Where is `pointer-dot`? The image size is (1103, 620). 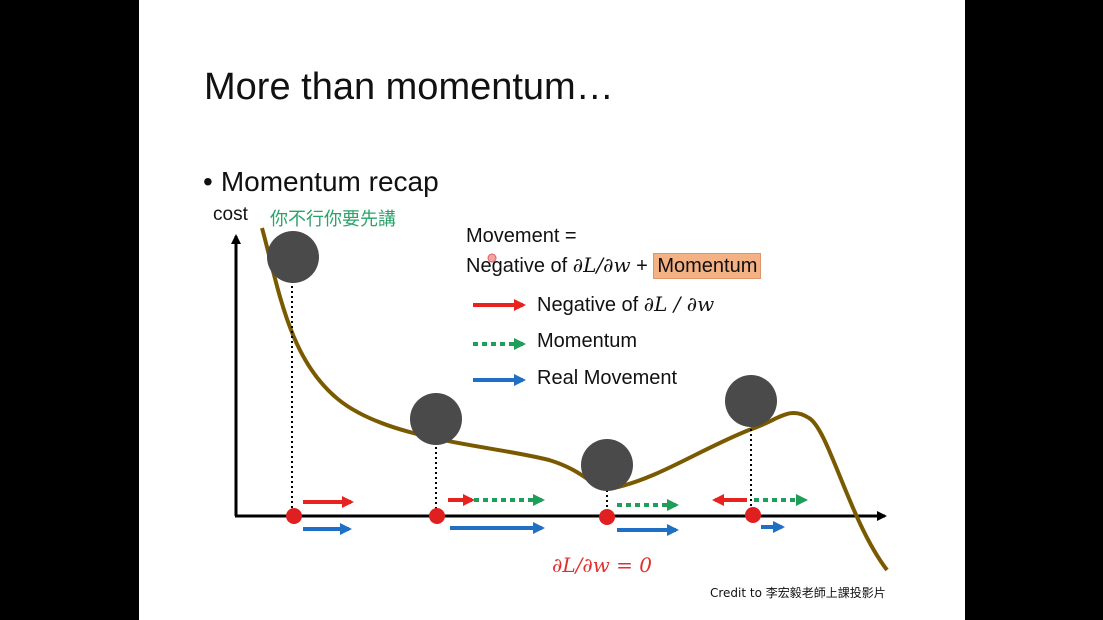
pointer-dot is located at coordinates (492, 258).